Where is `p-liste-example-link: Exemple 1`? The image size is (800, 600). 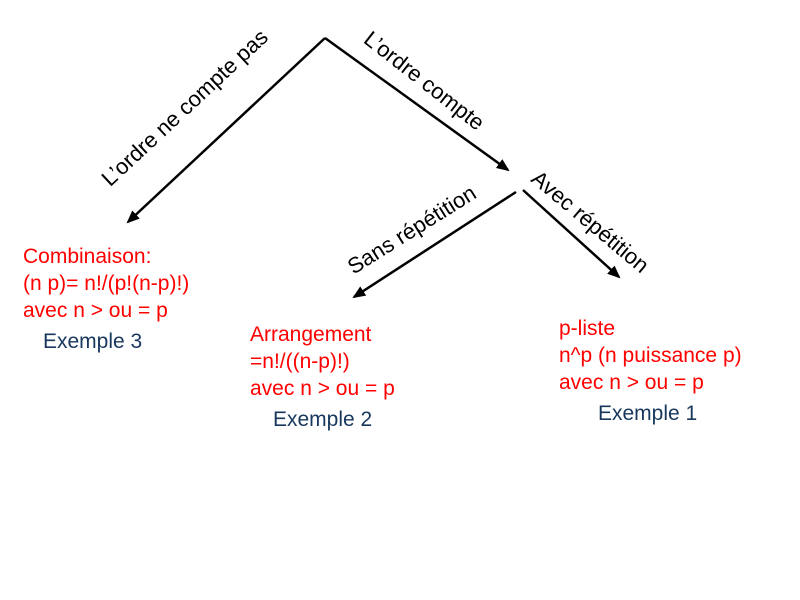
p-liste-example-link: Exemple 1 is located at coordinates (648, 413).